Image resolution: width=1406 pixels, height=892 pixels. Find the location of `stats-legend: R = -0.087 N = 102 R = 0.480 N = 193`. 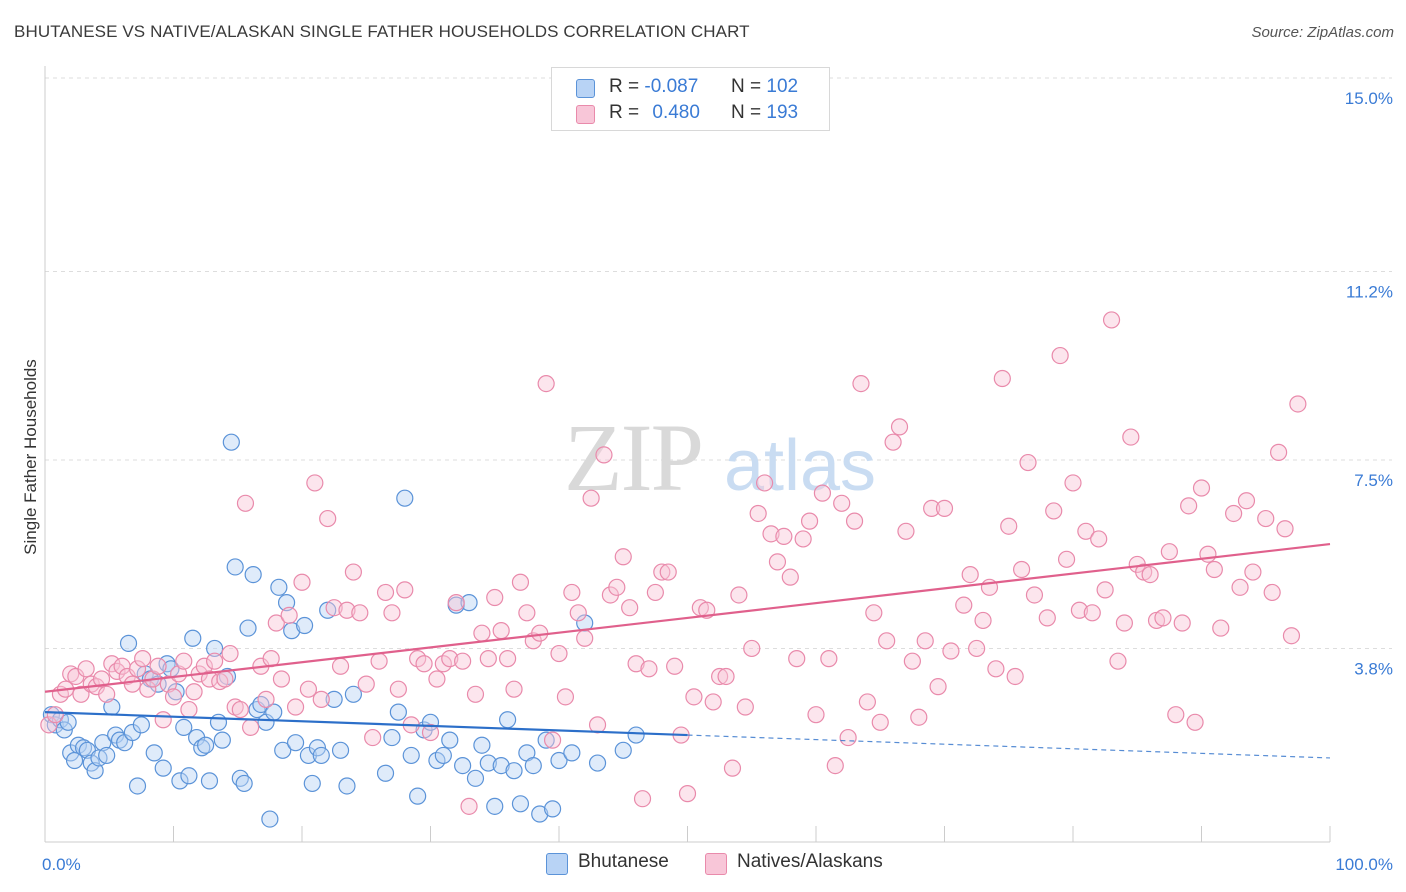

stats-legend: R = -0.087 N = 102 R = 0.480 N = 193 is located at coordinates (690, 99).